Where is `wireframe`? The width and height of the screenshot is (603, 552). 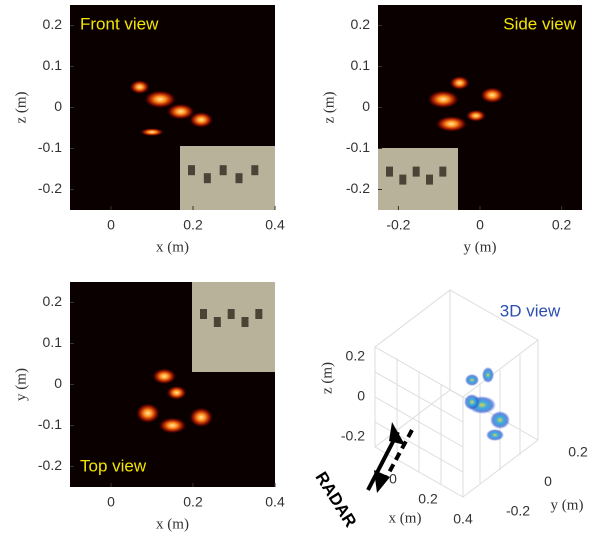 wireframe is located at coordinates (456, 393).